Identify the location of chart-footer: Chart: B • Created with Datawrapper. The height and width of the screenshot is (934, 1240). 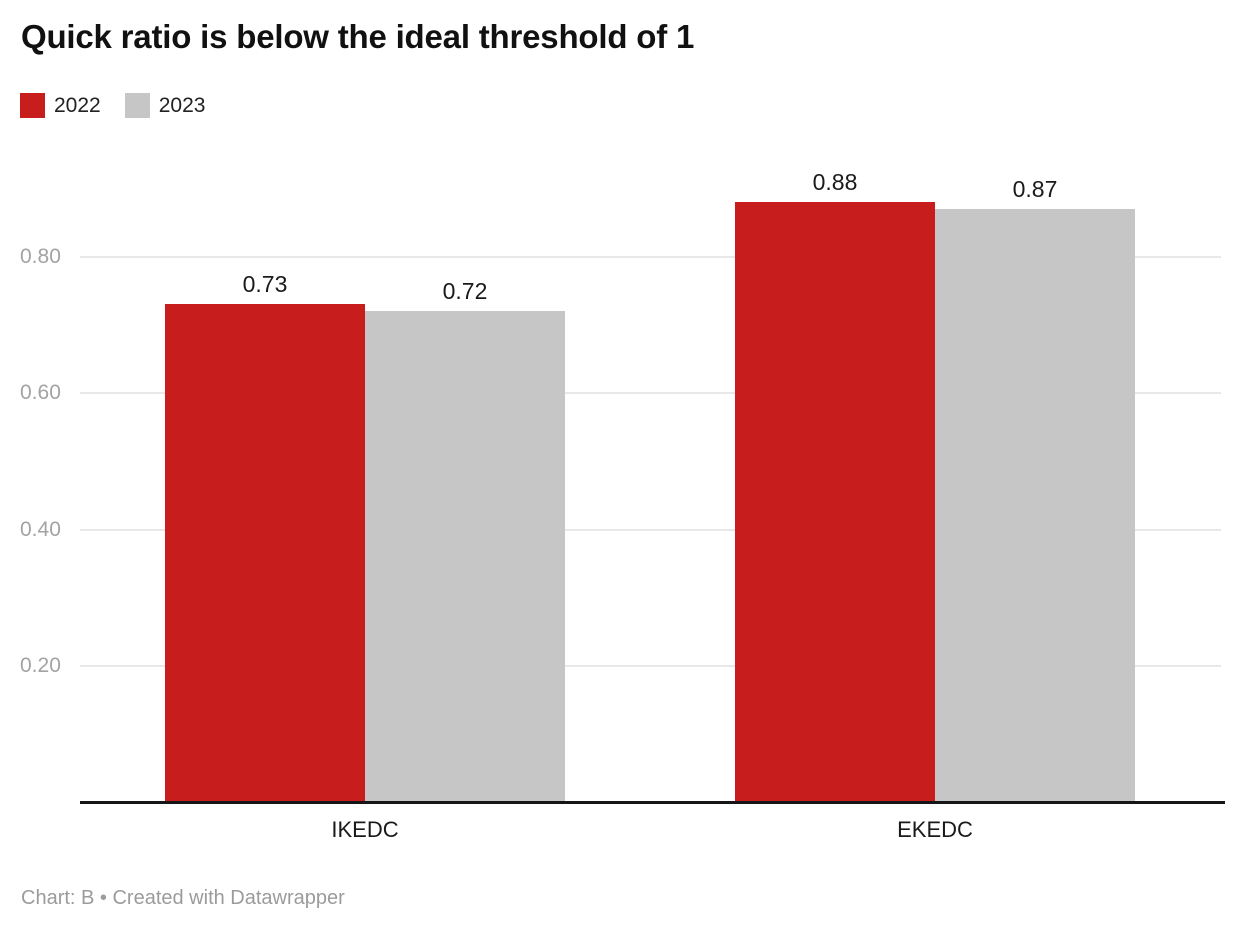
(183, 898).